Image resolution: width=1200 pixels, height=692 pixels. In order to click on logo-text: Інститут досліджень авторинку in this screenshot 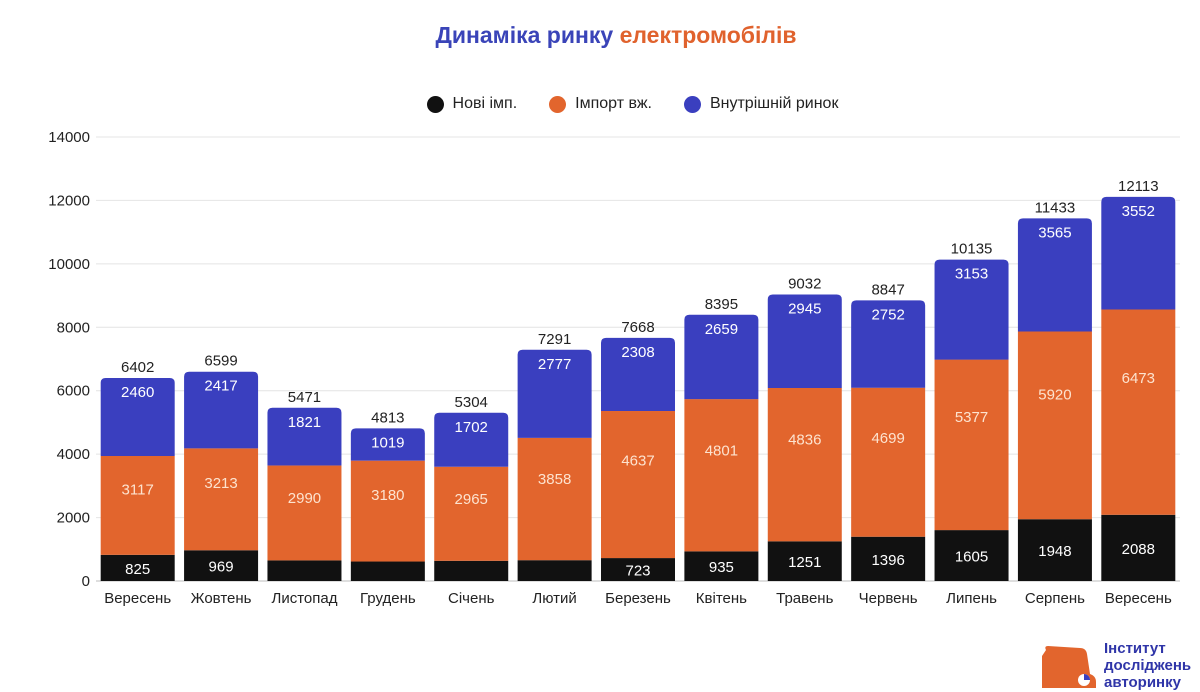, I will do `click(1147, 665)`.